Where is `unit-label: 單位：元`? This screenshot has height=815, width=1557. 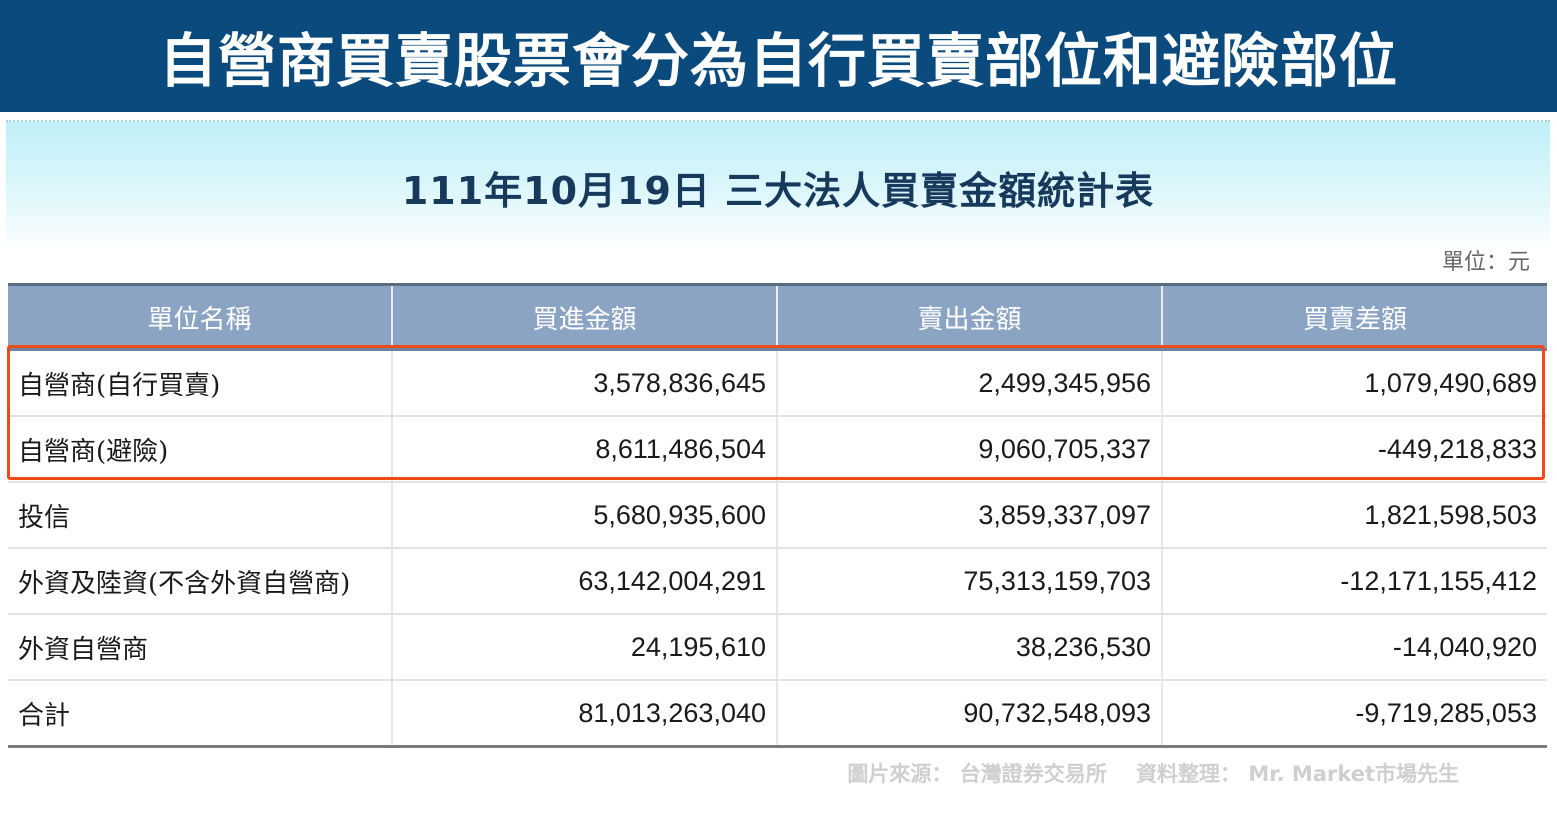 unit-label: 單位：元 is located at coordinates (1485, 262).